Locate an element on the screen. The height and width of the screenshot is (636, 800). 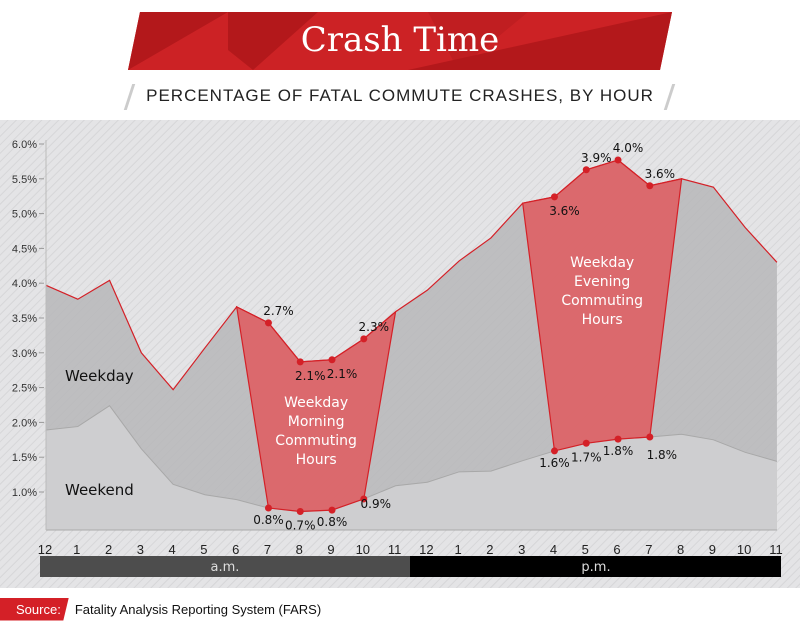
weekend-data-label: 0.9% is located at coordinates (376, 504).